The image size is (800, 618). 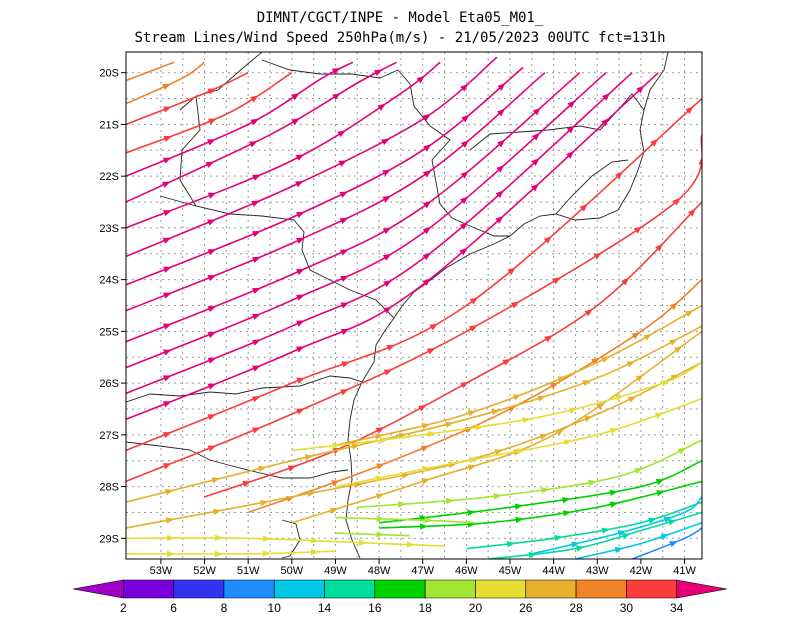 I want to click on colorbar-label: 10, so click(x=275, y=608).